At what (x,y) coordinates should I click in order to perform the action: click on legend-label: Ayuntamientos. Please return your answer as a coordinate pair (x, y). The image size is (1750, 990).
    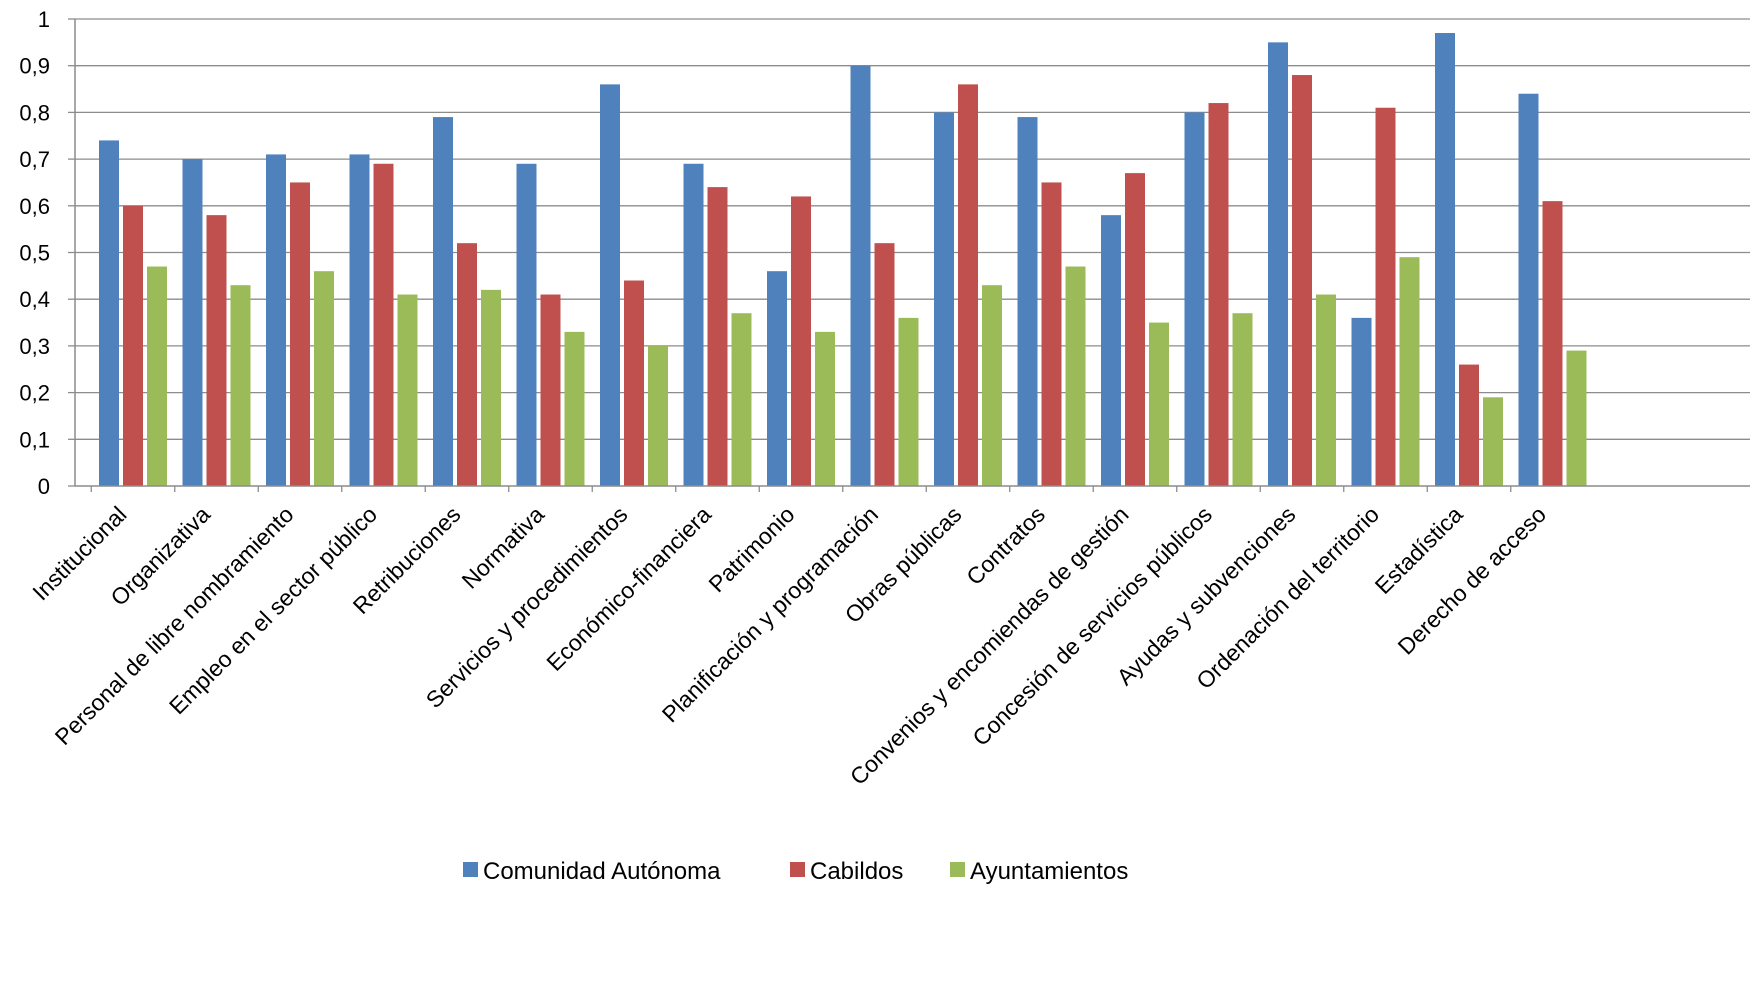
    Looking at the image, I should click on (1049, 871).